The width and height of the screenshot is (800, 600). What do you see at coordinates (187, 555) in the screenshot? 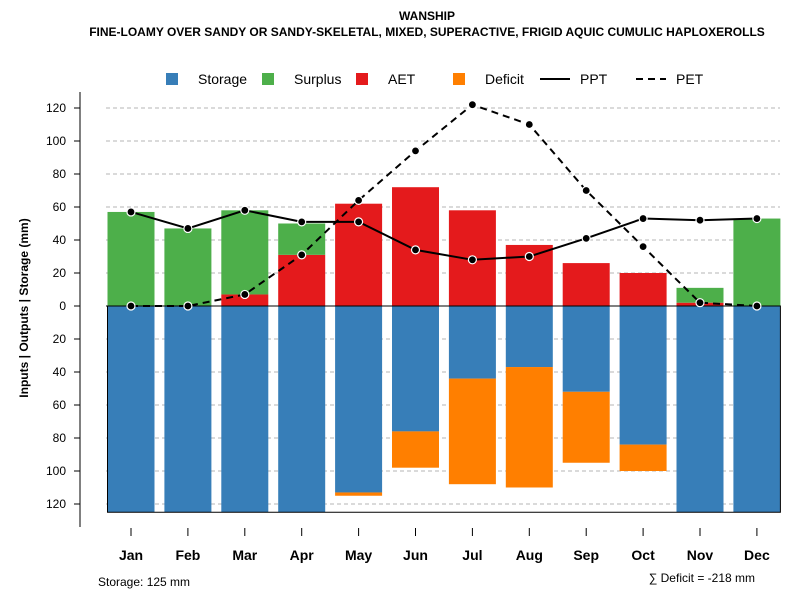
I see `x-tick-label: Feb` at bounding box center [187, 555].